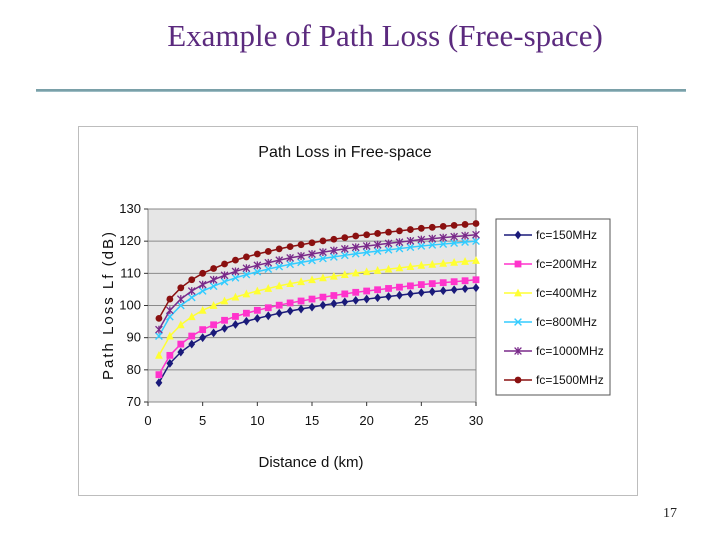 The width and height of the screenshot is (720, 540). Describe the element at coordinates (421, 420) in the screenshot. I see `x-tick-label: 25` at that location.